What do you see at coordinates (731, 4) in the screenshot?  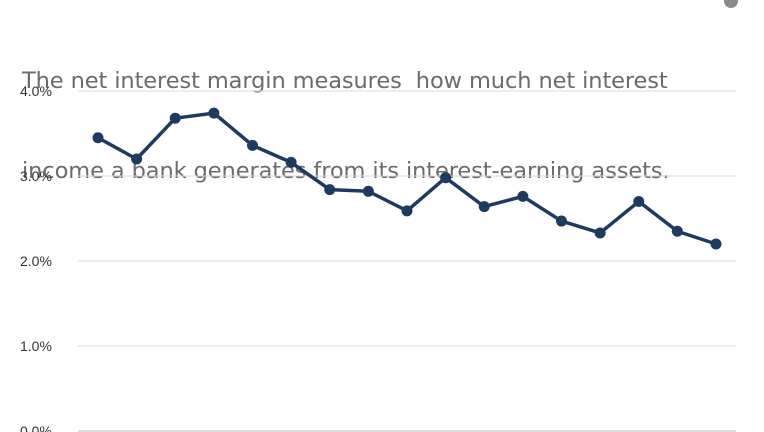 I see `corner-mark` at bounding box center [731, 4].